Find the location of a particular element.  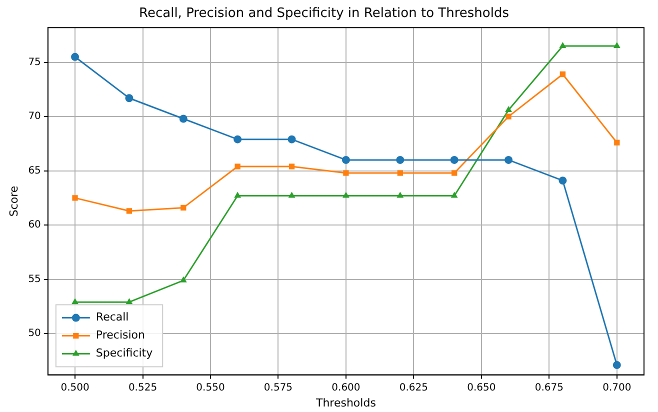

x-tick-label: 0.650 is located at coordinates (481, 388).